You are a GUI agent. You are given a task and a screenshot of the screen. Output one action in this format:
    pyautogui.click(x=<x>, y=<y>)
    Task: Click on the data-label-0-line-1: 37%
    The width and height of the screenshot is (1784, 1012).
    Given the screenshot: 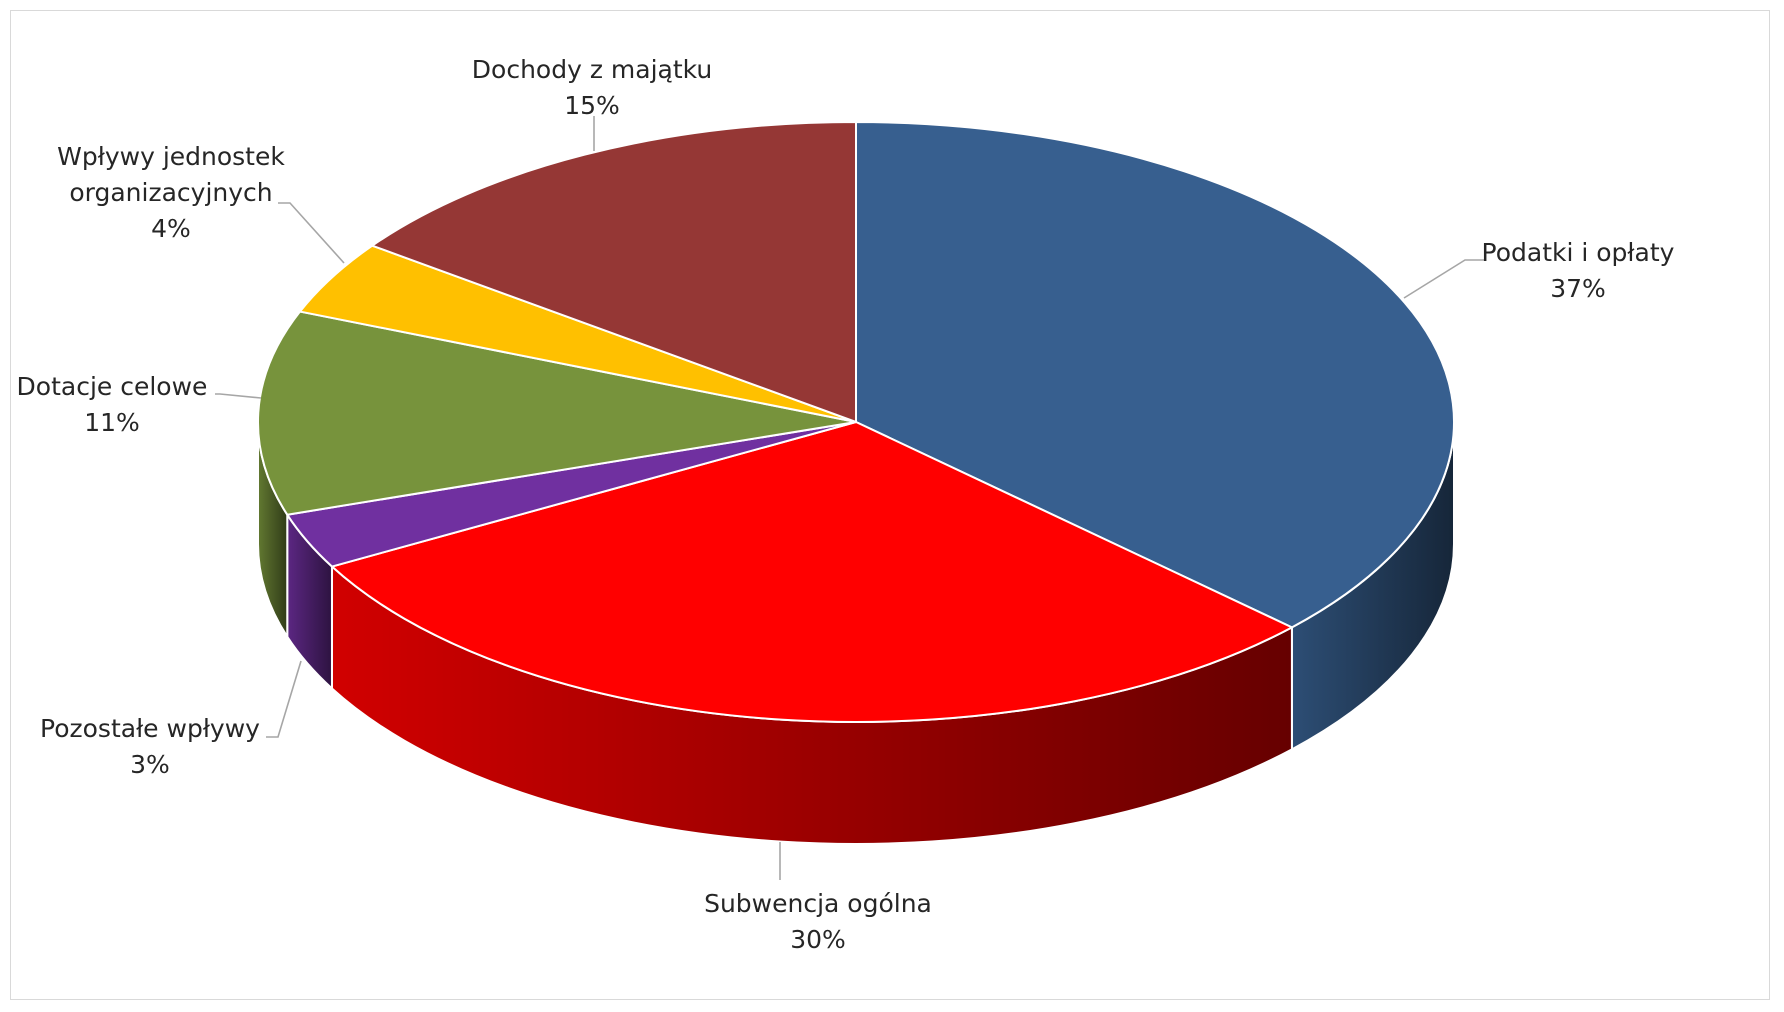 What is the action you would take?
    pyautogui.click(x=1578, y=288)
    